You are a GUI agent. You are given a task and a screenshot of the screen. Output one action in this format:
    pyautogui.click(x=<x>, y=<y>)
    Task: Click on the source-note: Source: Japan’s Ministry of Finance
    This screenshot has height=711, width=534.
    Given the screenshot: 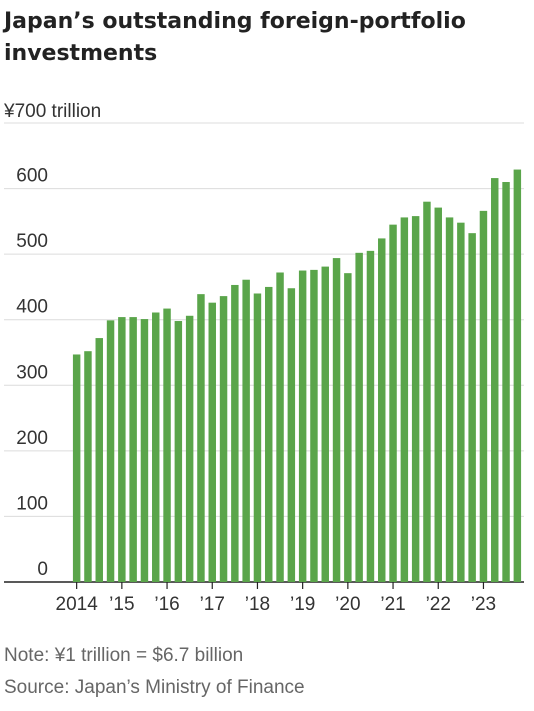 What is the action you would take?
    pyautogui.click(x=154, y=687)
    